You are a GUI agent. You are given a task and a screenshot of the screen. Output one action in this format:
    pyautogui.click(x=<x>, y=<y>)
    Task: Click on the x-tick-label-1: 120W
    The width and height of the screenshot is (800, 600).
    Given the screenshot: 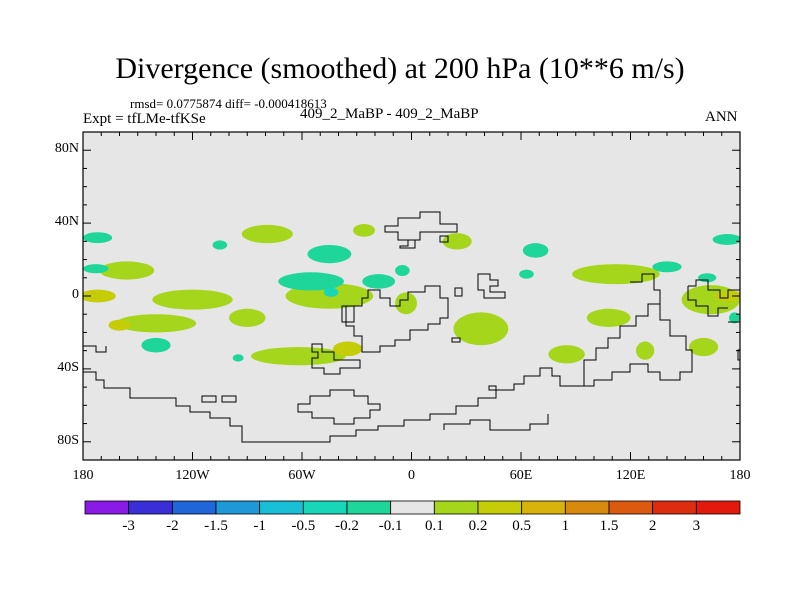 What is the action you would take?
    pyautogui.click(x=192, y=475)
    